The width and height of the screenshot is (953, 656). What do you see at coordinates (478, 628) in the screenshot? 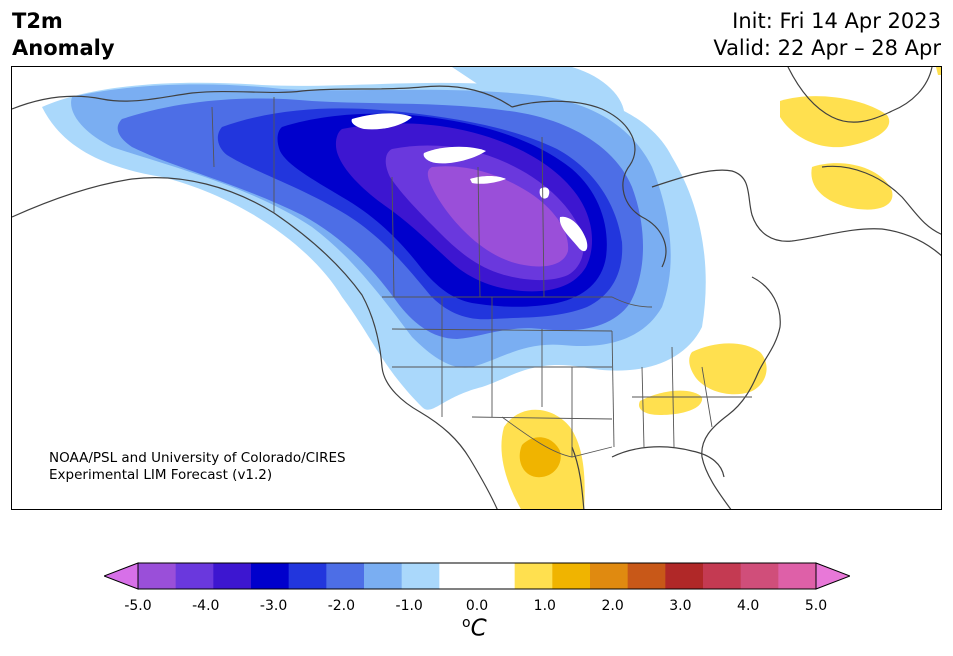
I see `unit-symbol: C` at bounding box center [478, 628].